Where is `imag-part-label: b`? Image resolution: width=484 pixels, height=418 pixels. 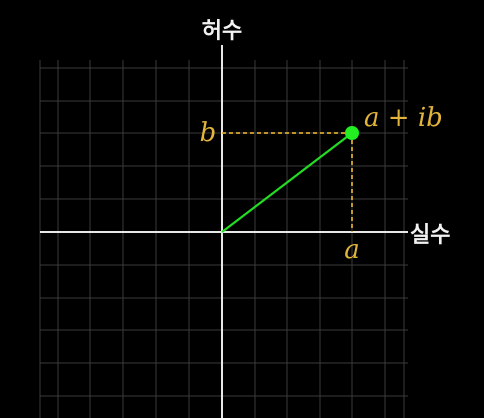
imag-part-label: b is located at coordinates (208, 133).